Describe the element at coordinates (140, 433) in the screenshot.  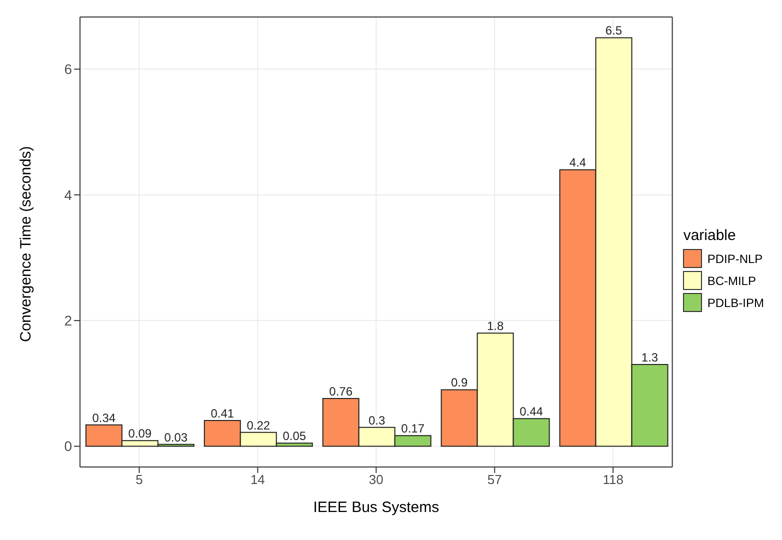
I see `data-label: 0.09` at that location.